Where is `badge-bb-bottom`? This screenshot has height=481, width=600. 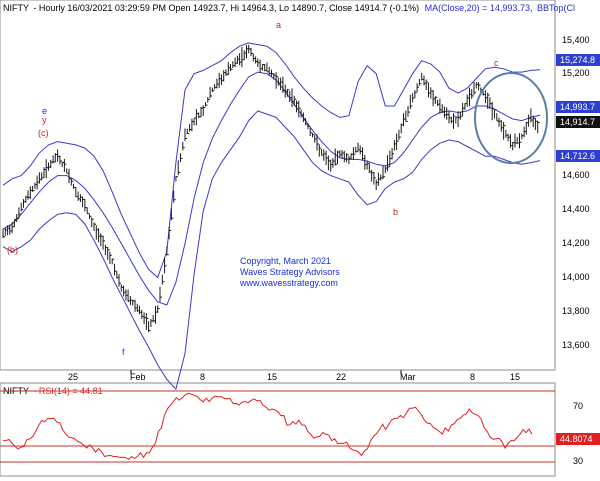 badge-bb-bottom is located at coordinates (578, 156).